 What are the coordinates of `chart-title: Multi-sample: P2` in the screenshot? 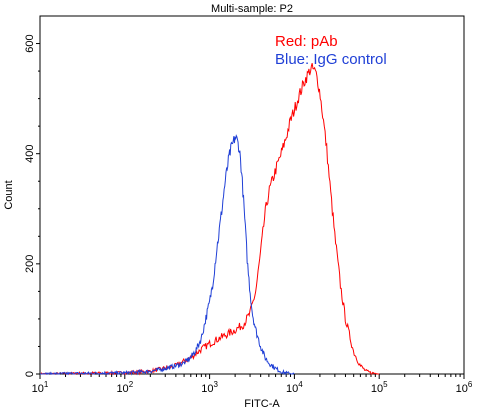 It's located at (252, 9).